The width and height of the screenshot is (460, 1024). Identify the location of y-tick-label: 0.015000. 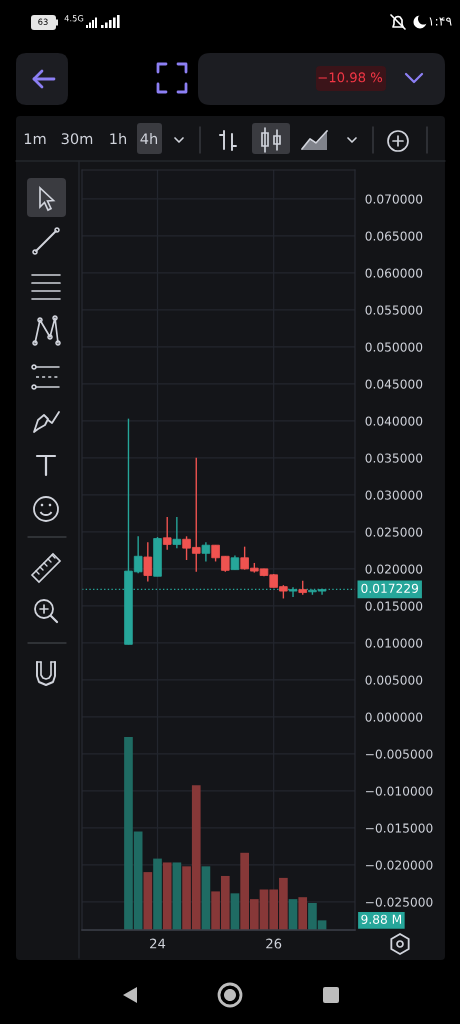
(394, 606).